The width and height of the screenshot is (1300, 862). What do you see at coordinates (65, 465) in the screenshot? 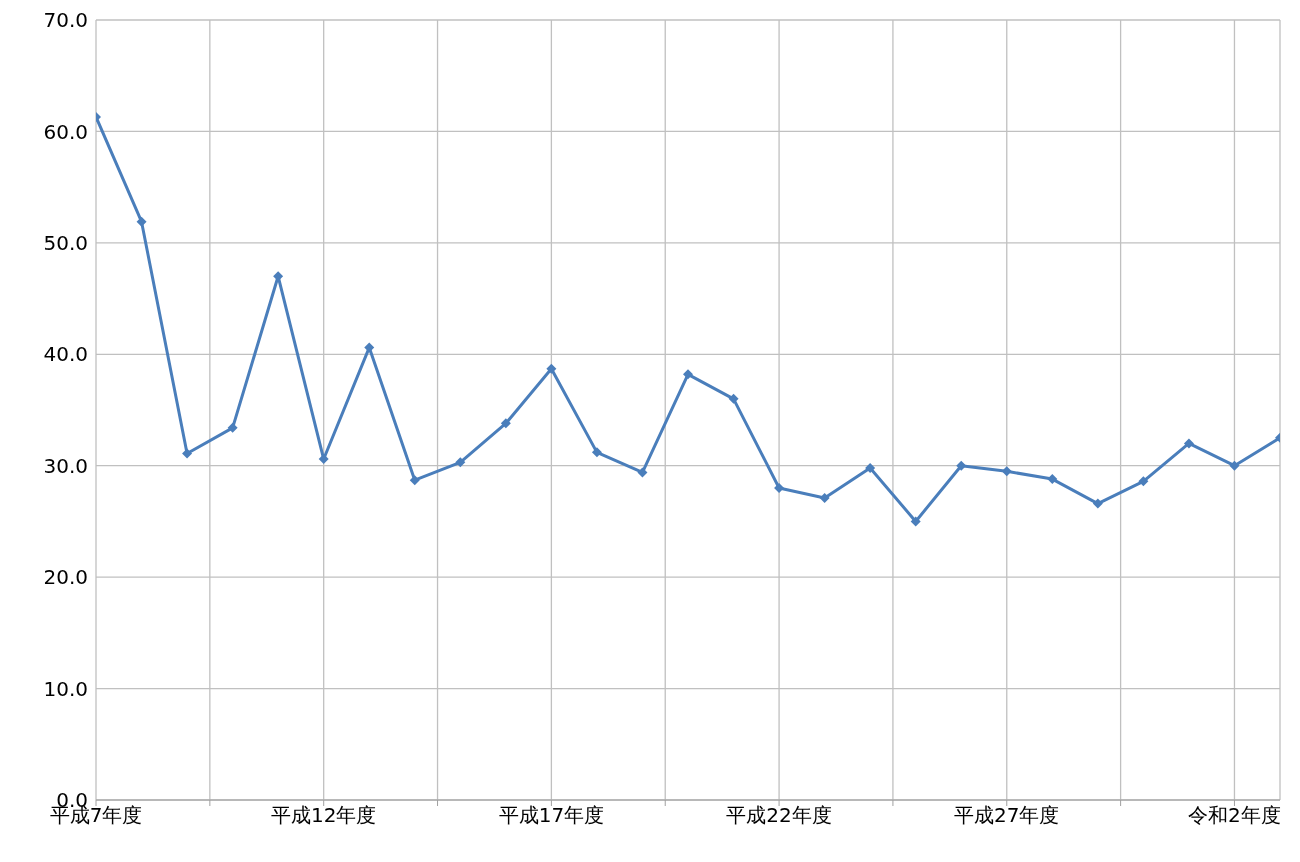
I see `y-tick-label: 30.0` at bounding box center [65, 465].